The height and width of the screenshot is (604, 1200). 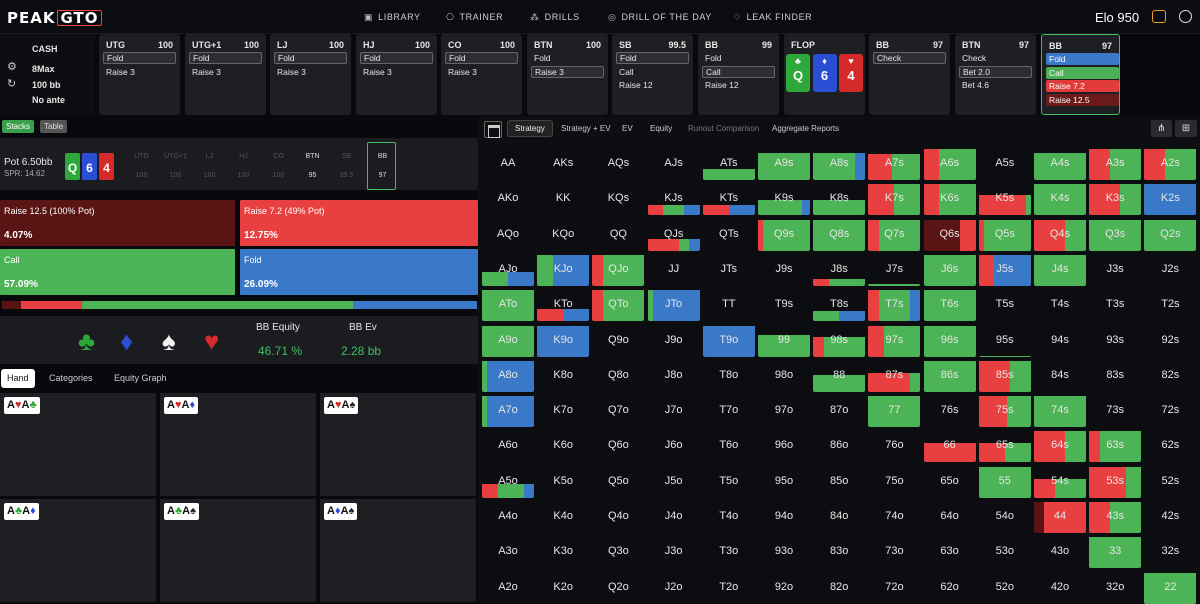 What do you see at coordinates (784, 551) in the screenshot?
I see `hand-cell: 93o` at bounding box center [784, 551].